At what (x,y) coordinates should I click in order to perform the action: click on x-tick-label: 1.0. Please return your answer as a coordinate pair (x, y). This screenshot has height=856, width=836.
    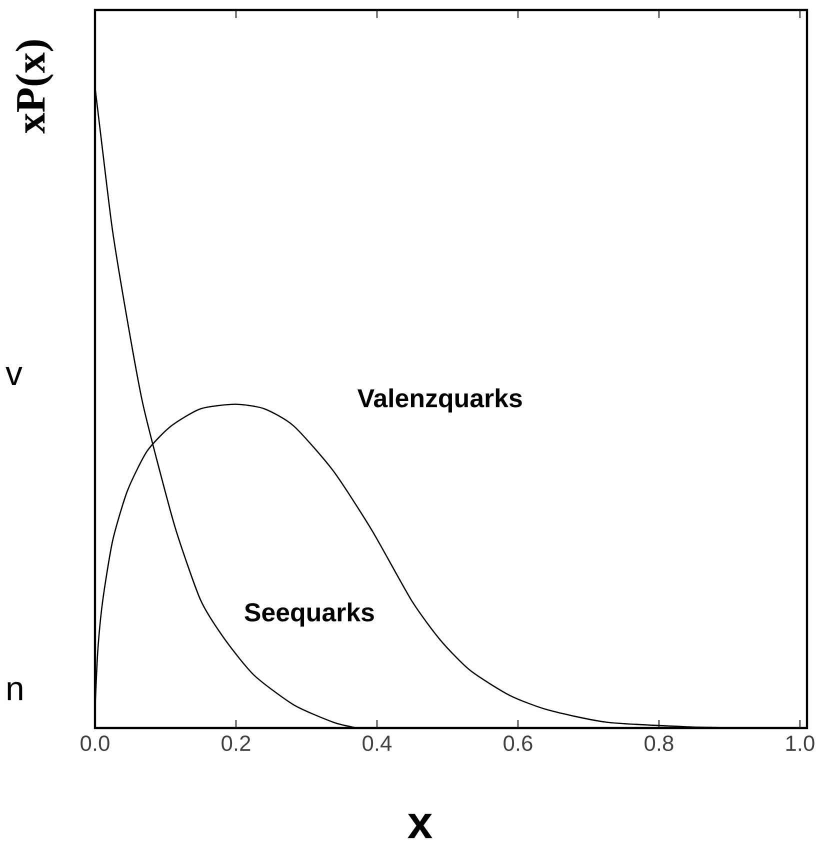
    Looking at the image, I should click on (800, 744).